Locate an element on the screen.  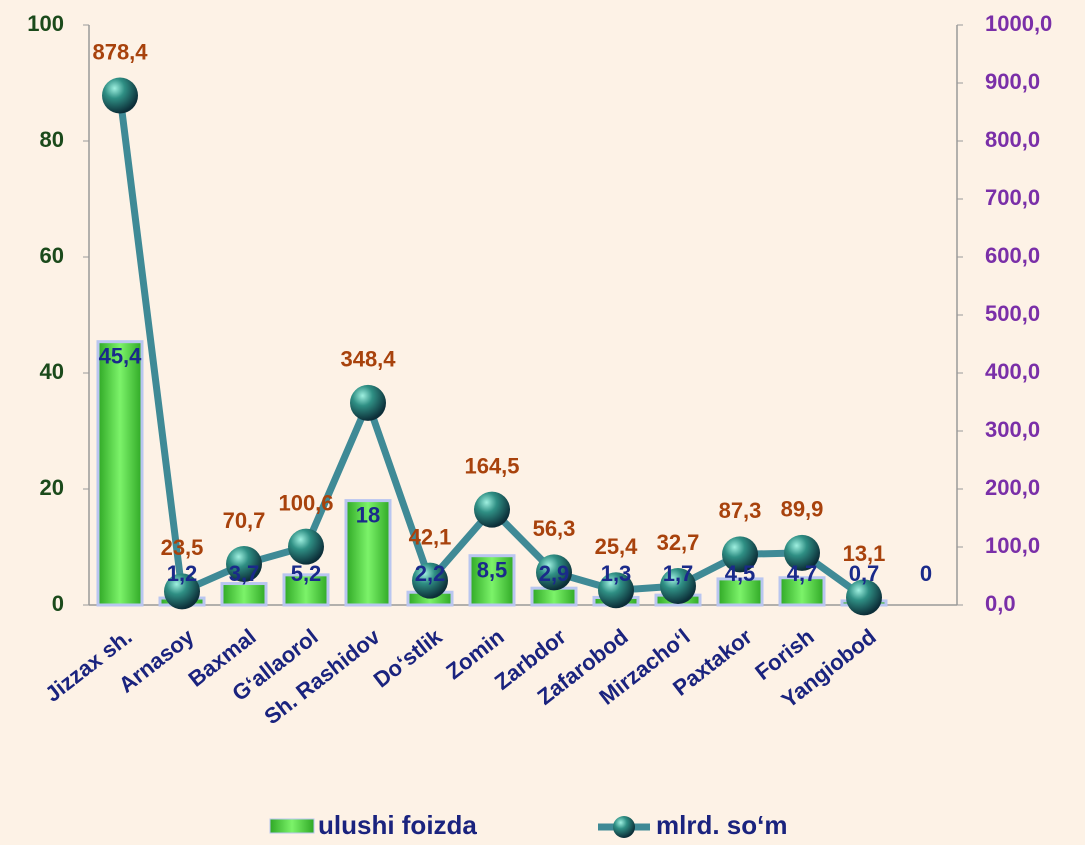
y2-tick-label: 700,0 is located at coordinates (1012, 197).